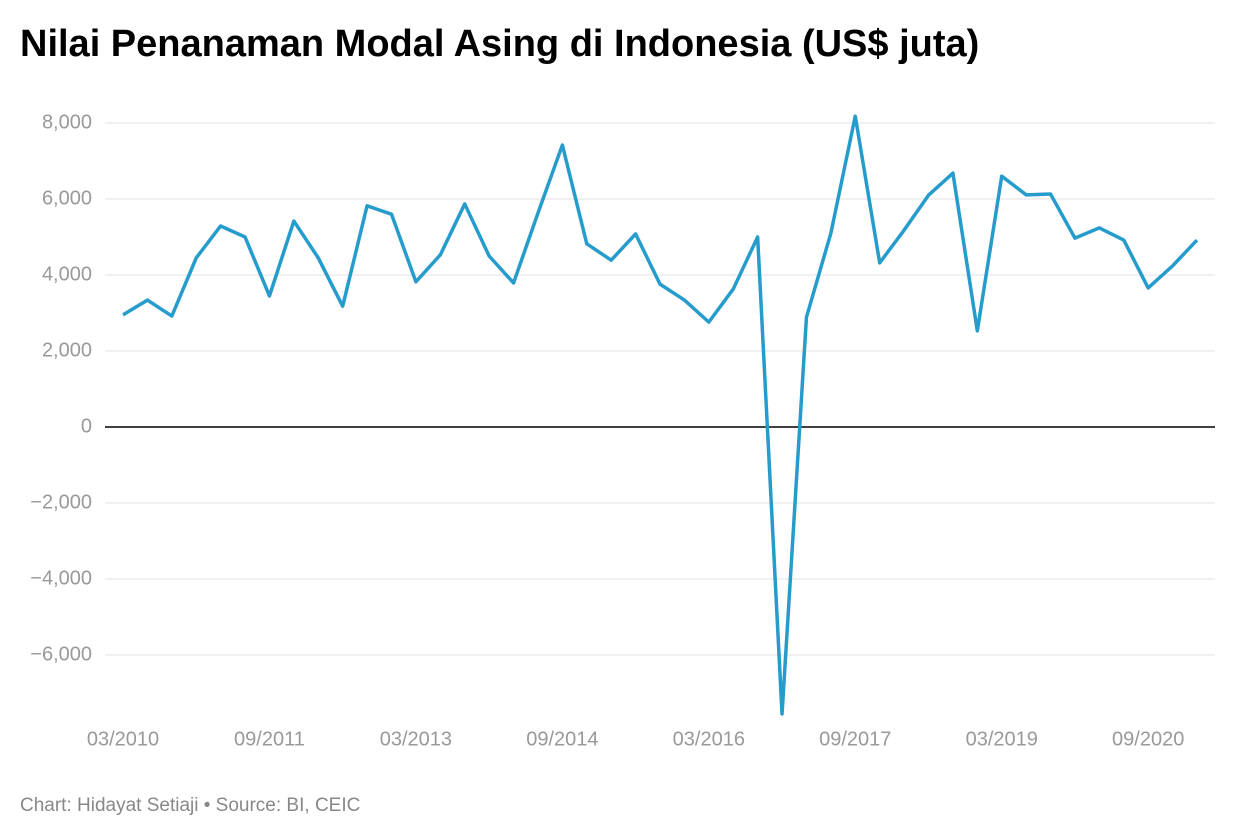  I want to click on y-tick-label: −2,000, so click(61, 502).